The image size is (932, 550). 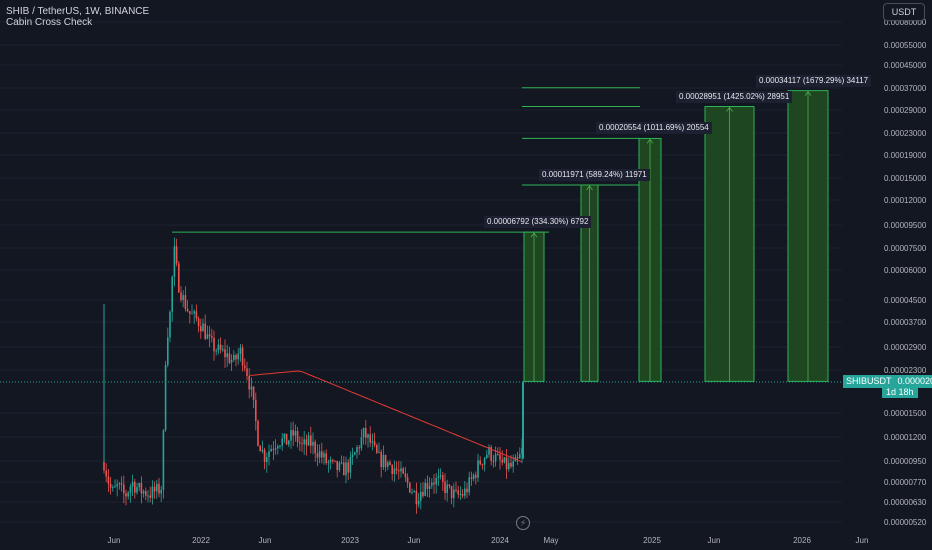 I want to click on target-label: 0.00020554 (1011.69%) 20554, so click(x=654, y=128).